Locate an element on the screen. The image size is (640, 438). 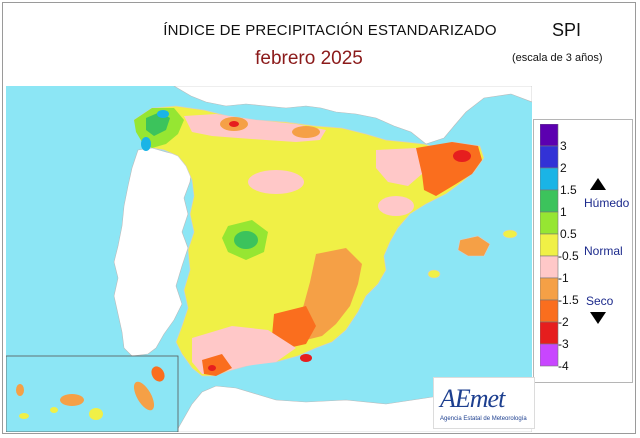
cadiz-dry is located at coordinates (217, 365).